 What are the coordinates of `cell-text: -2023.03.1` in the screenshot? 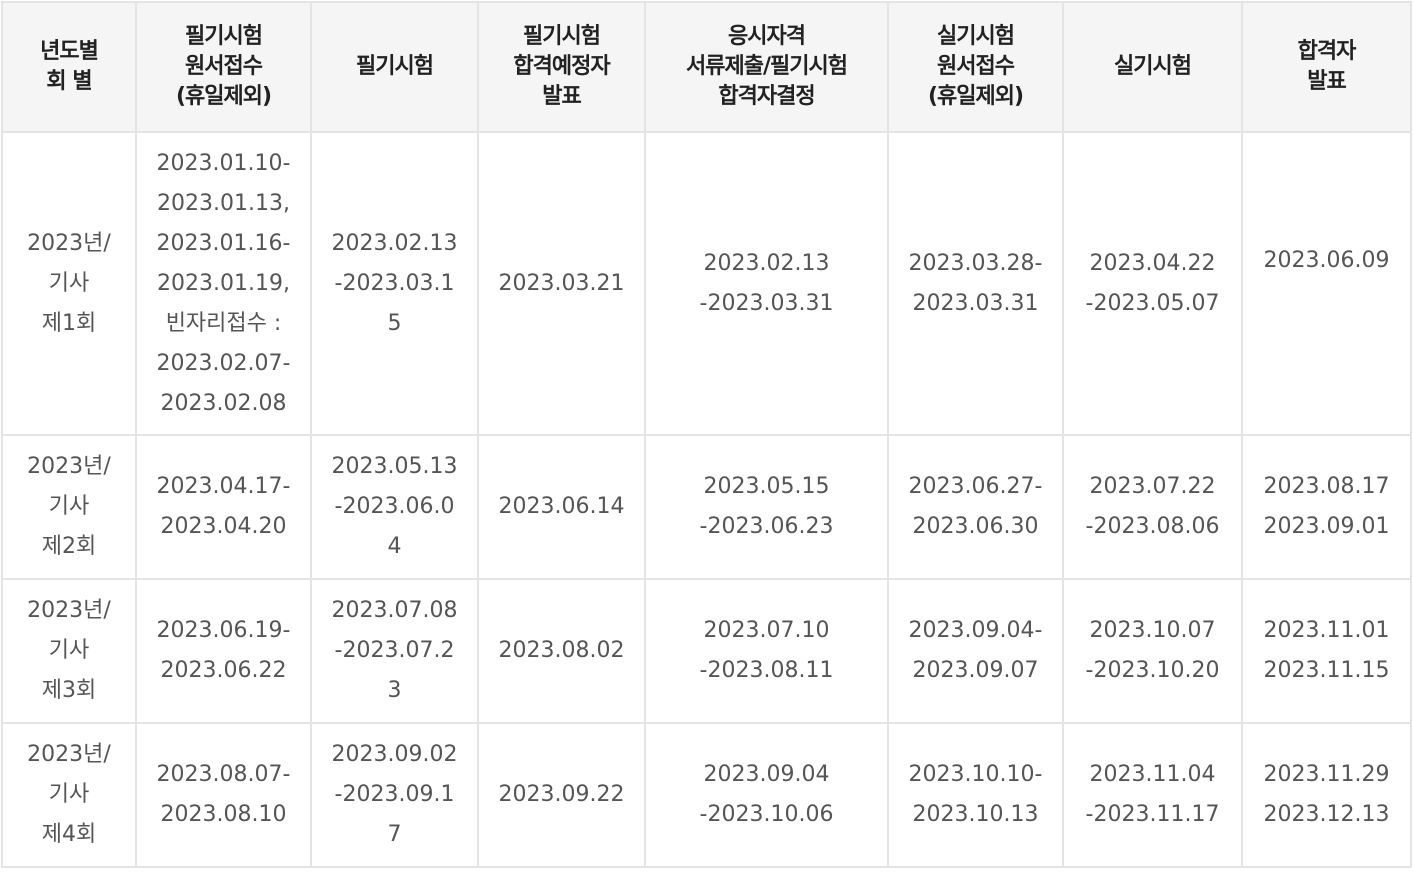 It's located at (394, 283).